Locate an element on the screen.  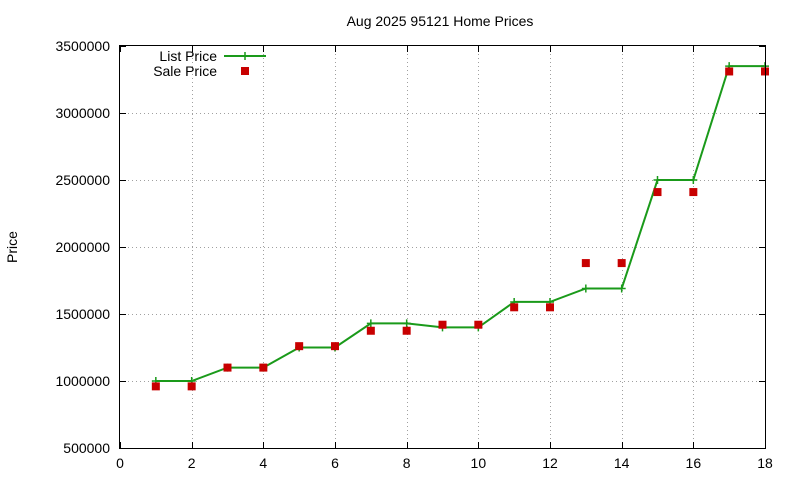
y-tick-label: 2500000 is located at coordinates (82, 180).